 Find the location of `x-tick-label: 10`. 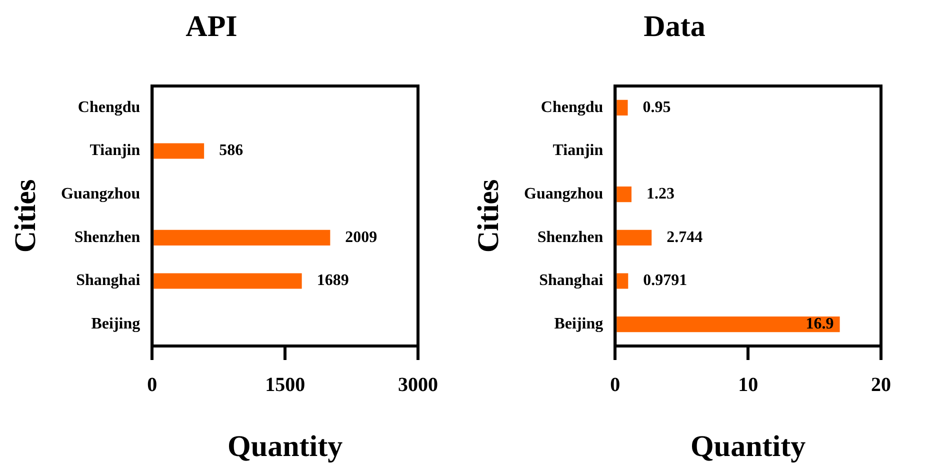

x-tick-label: 10 is located at coordinates (748, 385).